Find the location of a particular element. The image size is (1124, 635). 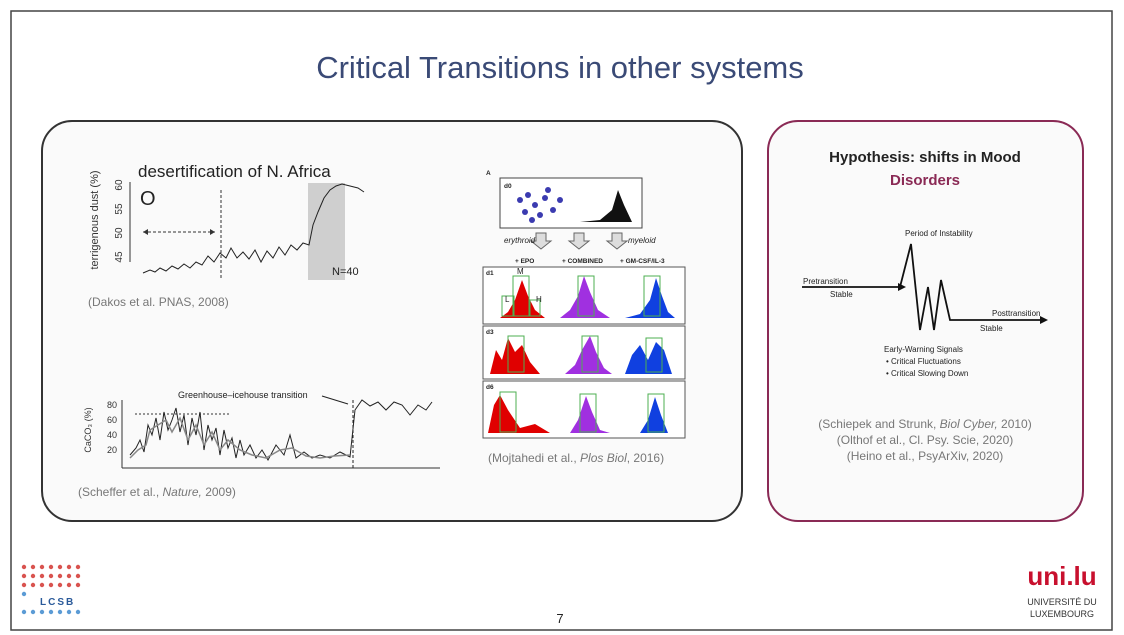

y-axis-label: CaCO₃ (%) is located at coordinates (88, 429).